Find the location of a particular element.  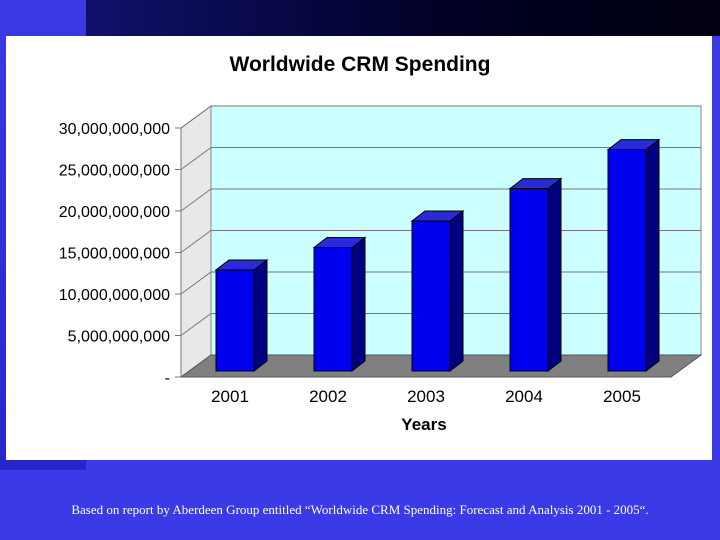

bar-2001 is located at coordinates (241, 315).